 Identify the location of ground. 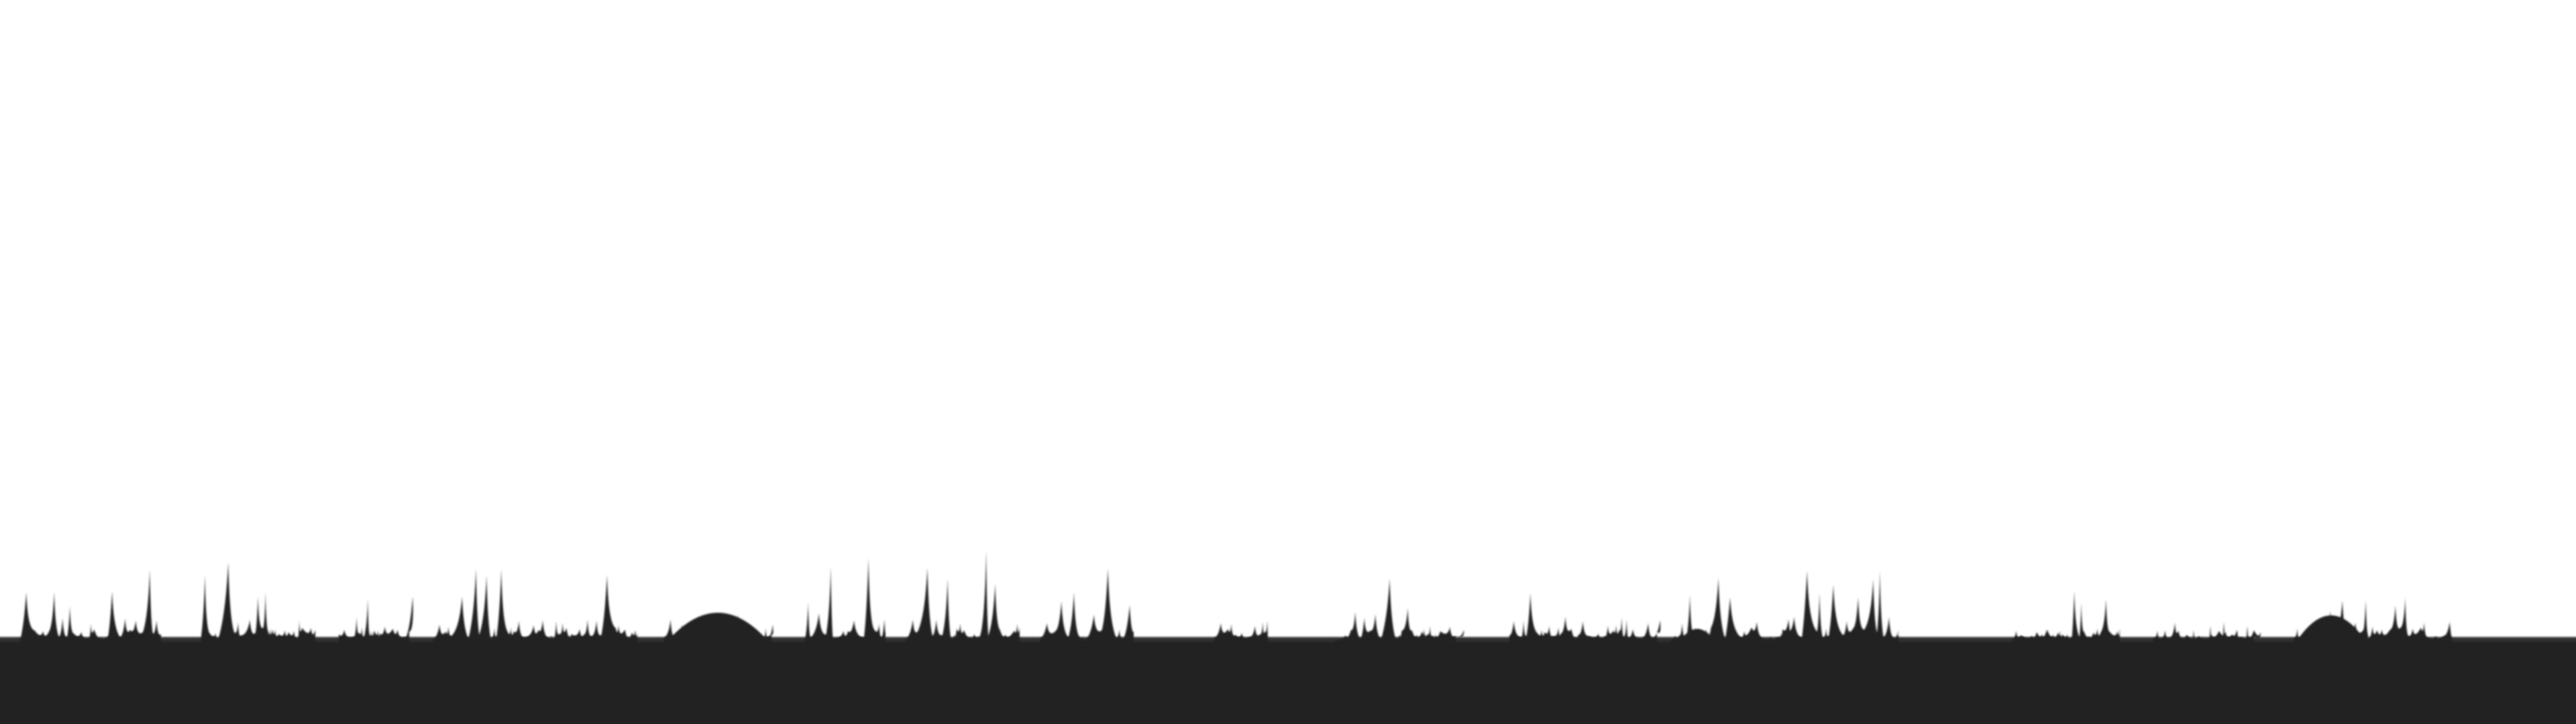
(1288, 684).